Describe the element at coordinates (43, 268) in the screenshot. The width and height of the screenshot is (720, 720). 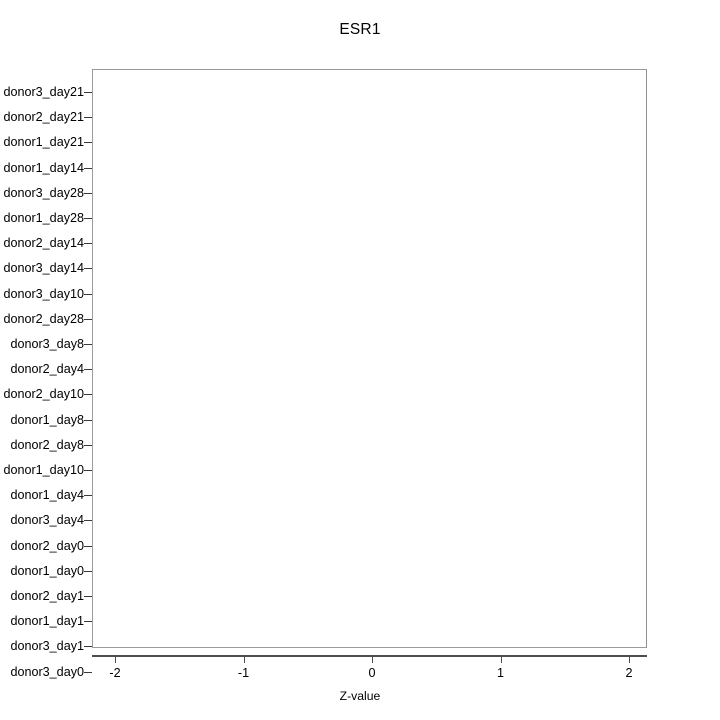
I see `y-axis-label: donor3_day14` at that location.